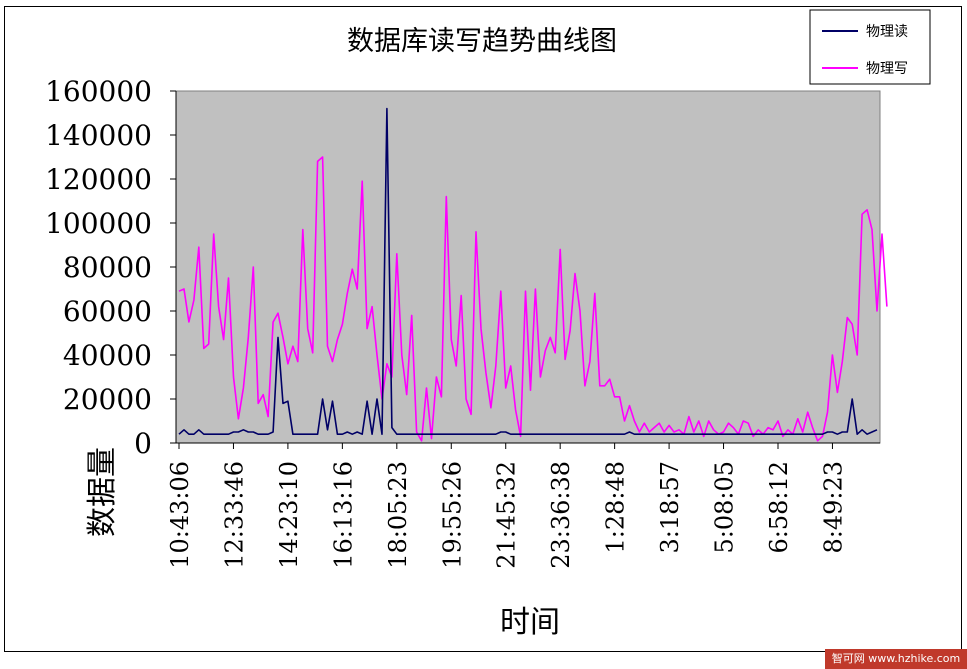  I want to click on y-tick-label: 140000, so click(98, 135).